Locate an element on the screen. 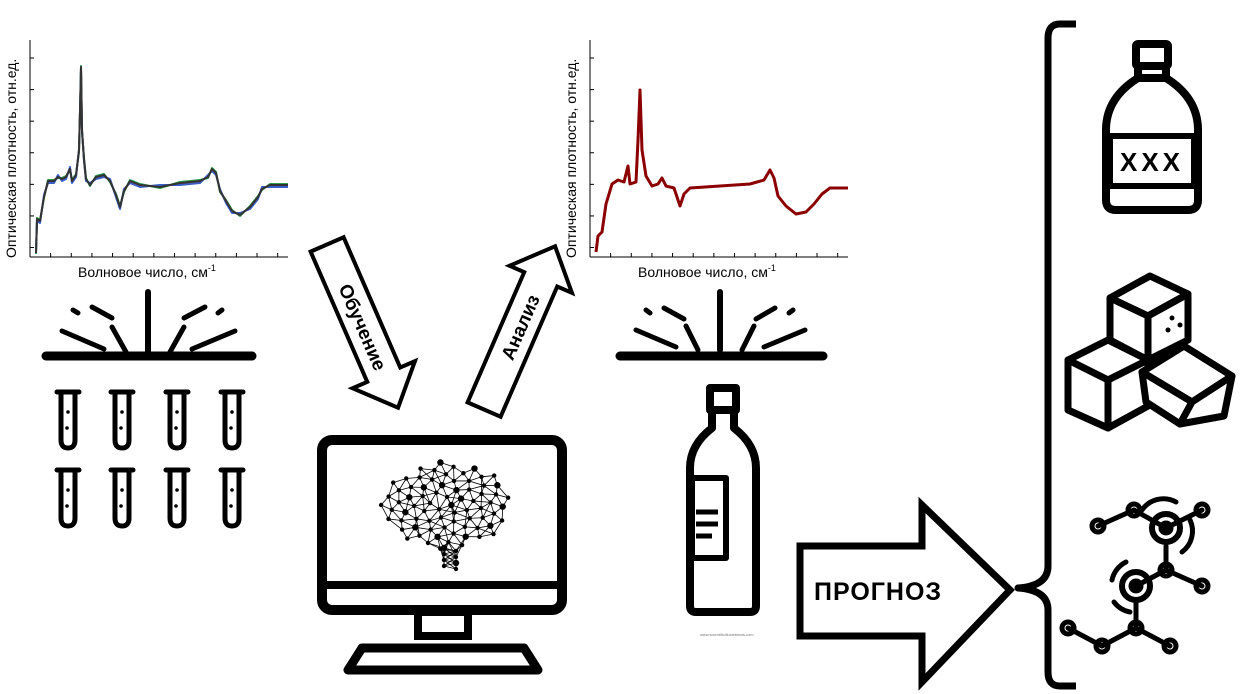 This screenshot has height=694, width=1242. left-spectrum-line is located at coordinates (161, 160).